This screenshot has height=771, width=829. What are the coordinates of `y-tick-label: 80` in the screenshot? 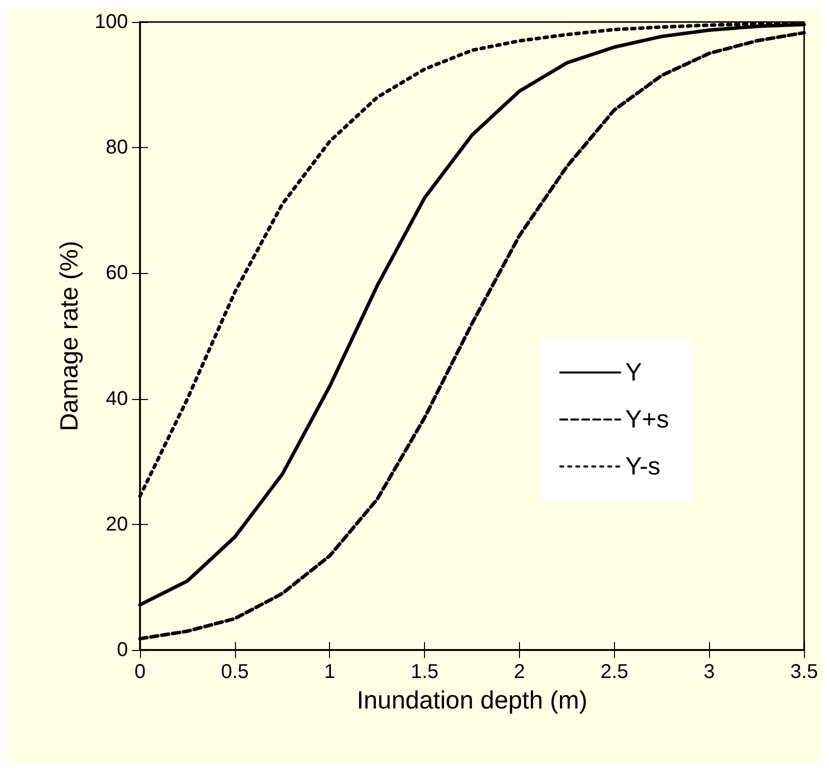 It's located at (117, 147).